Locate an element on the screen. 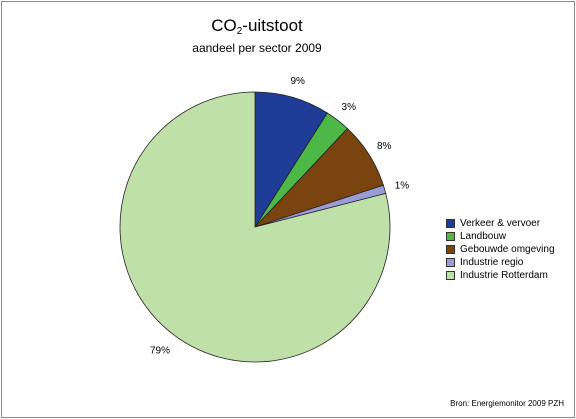  source-note: Bron: Energiemonitor 2009 PZH is located at coordinates (507, 403).